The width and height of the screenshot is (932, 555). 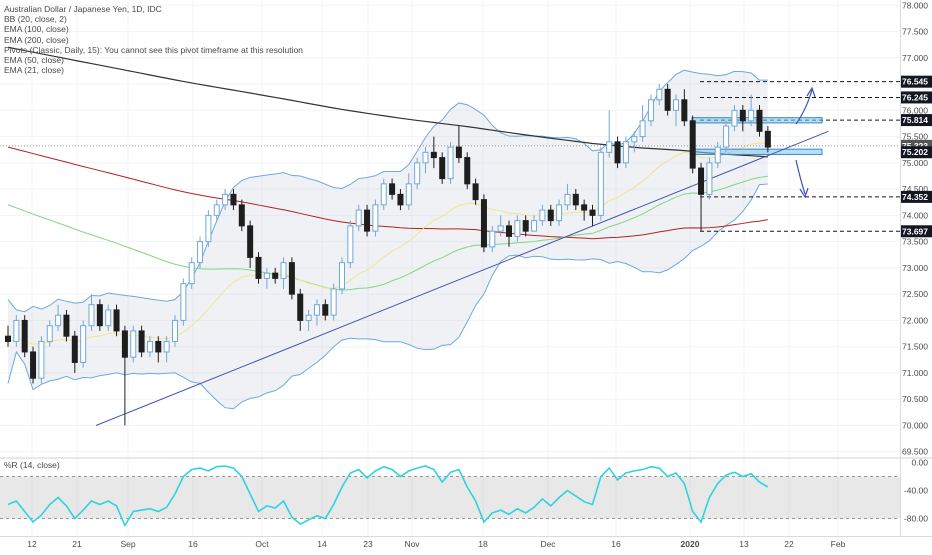 I want to click on oscillator-tick-label: 0.00, so click(x=919, y=463).